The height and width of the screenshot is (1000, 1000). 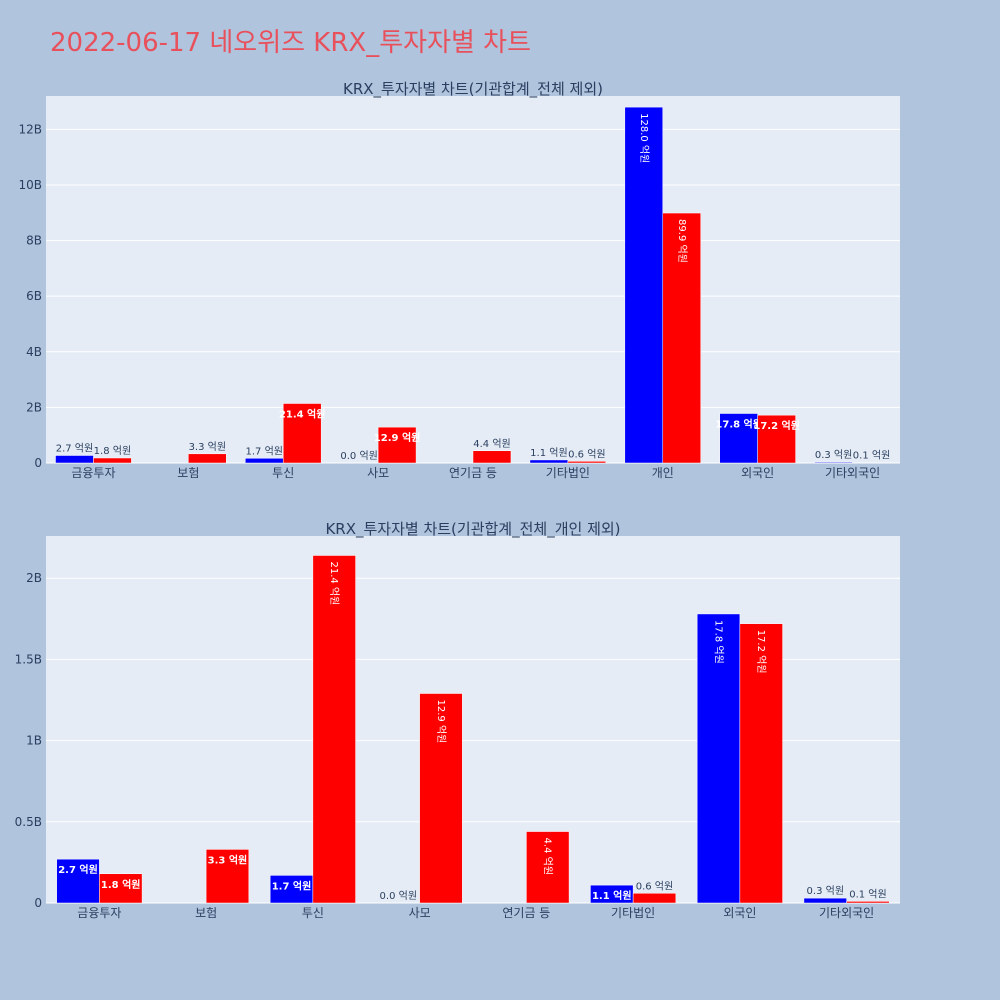 I want to click on y-tick-label: 1.5B, so click(x=28, y=659).